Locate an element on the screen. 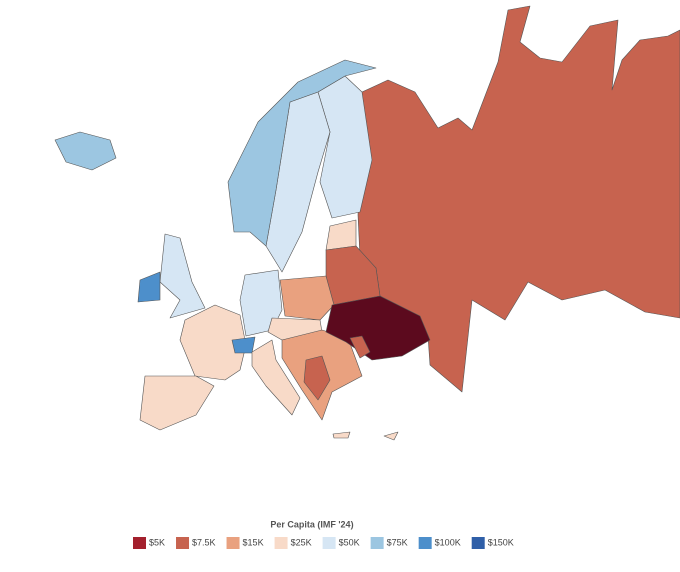 The height and width of the screenshot is (572, 680). iberia is located at coordinates (177, 403).